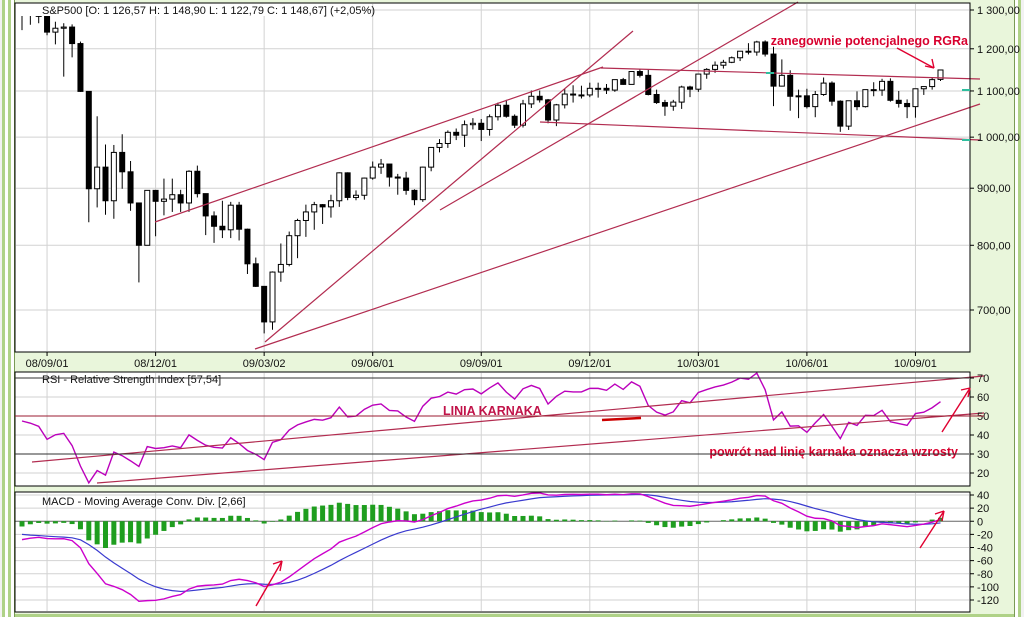 Image resolution: width=1024 pixels, height=617 pixels. Describe the element at coordinates (998, 138) in the screenshot. I see `price-axis-label: 1 000,00` at that location.